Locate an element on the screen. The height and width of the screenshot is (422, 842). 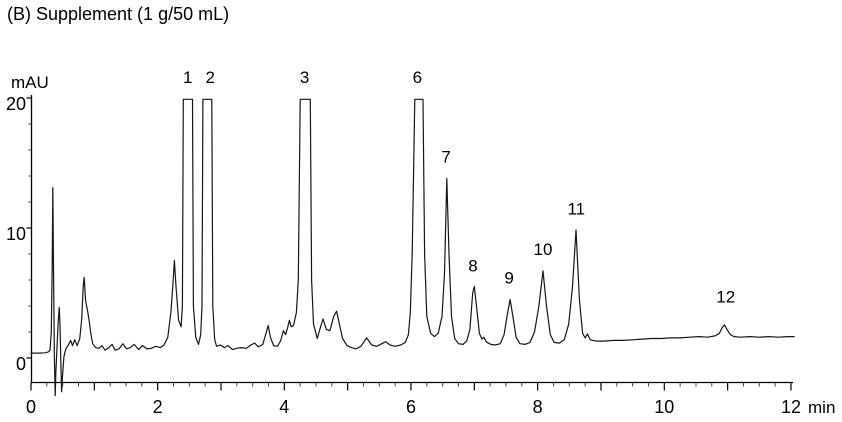
x-tick-label: 8 is located at coordinates (538, 407).